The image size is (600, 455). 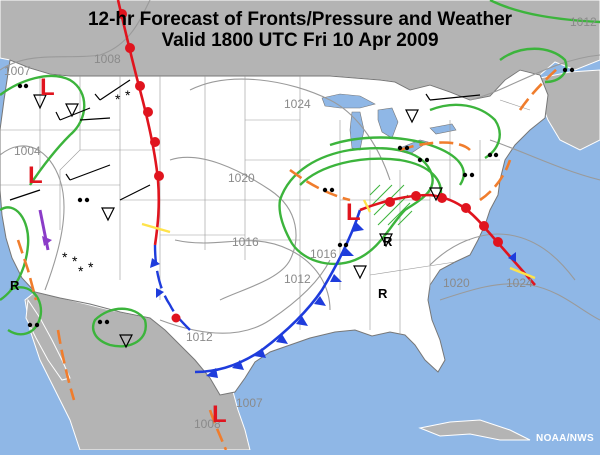 What do you see at coordinates (107, 59) in the screenshot?
I see `isobar-label: 1008` at bounding box center [107, 59].